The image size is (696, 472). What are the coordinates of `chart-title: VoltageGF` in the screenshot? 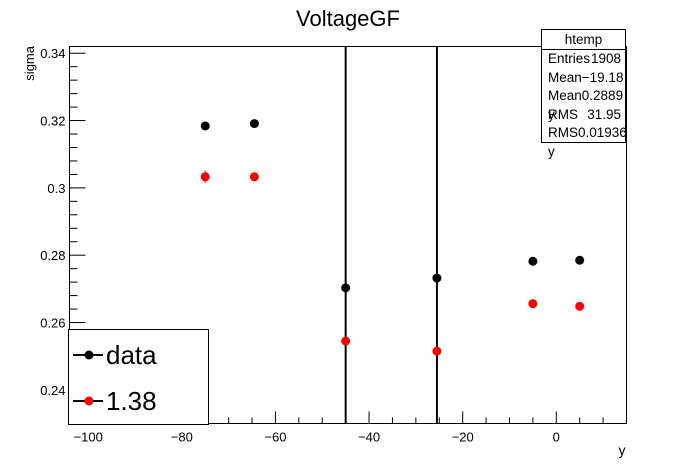 It's located at (348, 18).